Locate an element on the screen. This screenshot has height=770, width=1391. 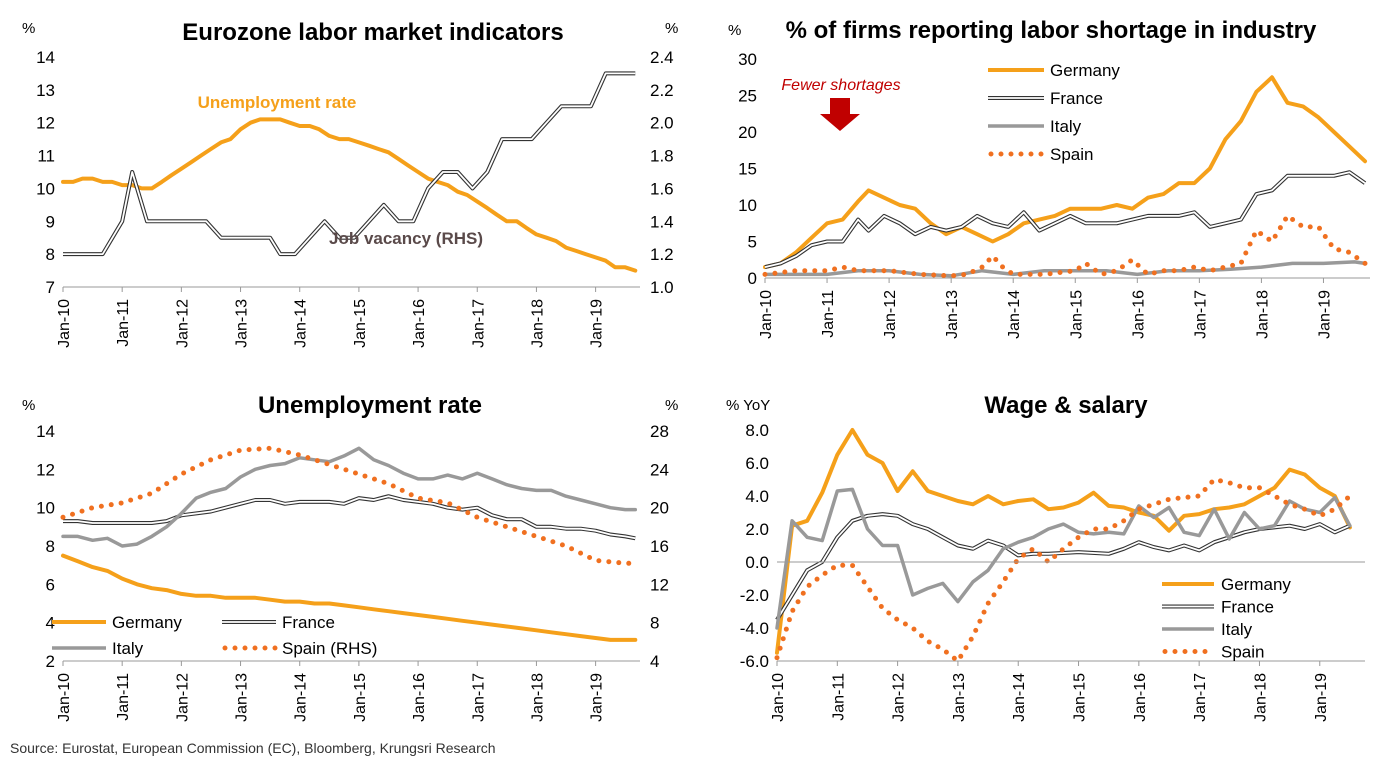
annotation-fewer-shortages: Fewer shortages is located at coordinates (840, 85).